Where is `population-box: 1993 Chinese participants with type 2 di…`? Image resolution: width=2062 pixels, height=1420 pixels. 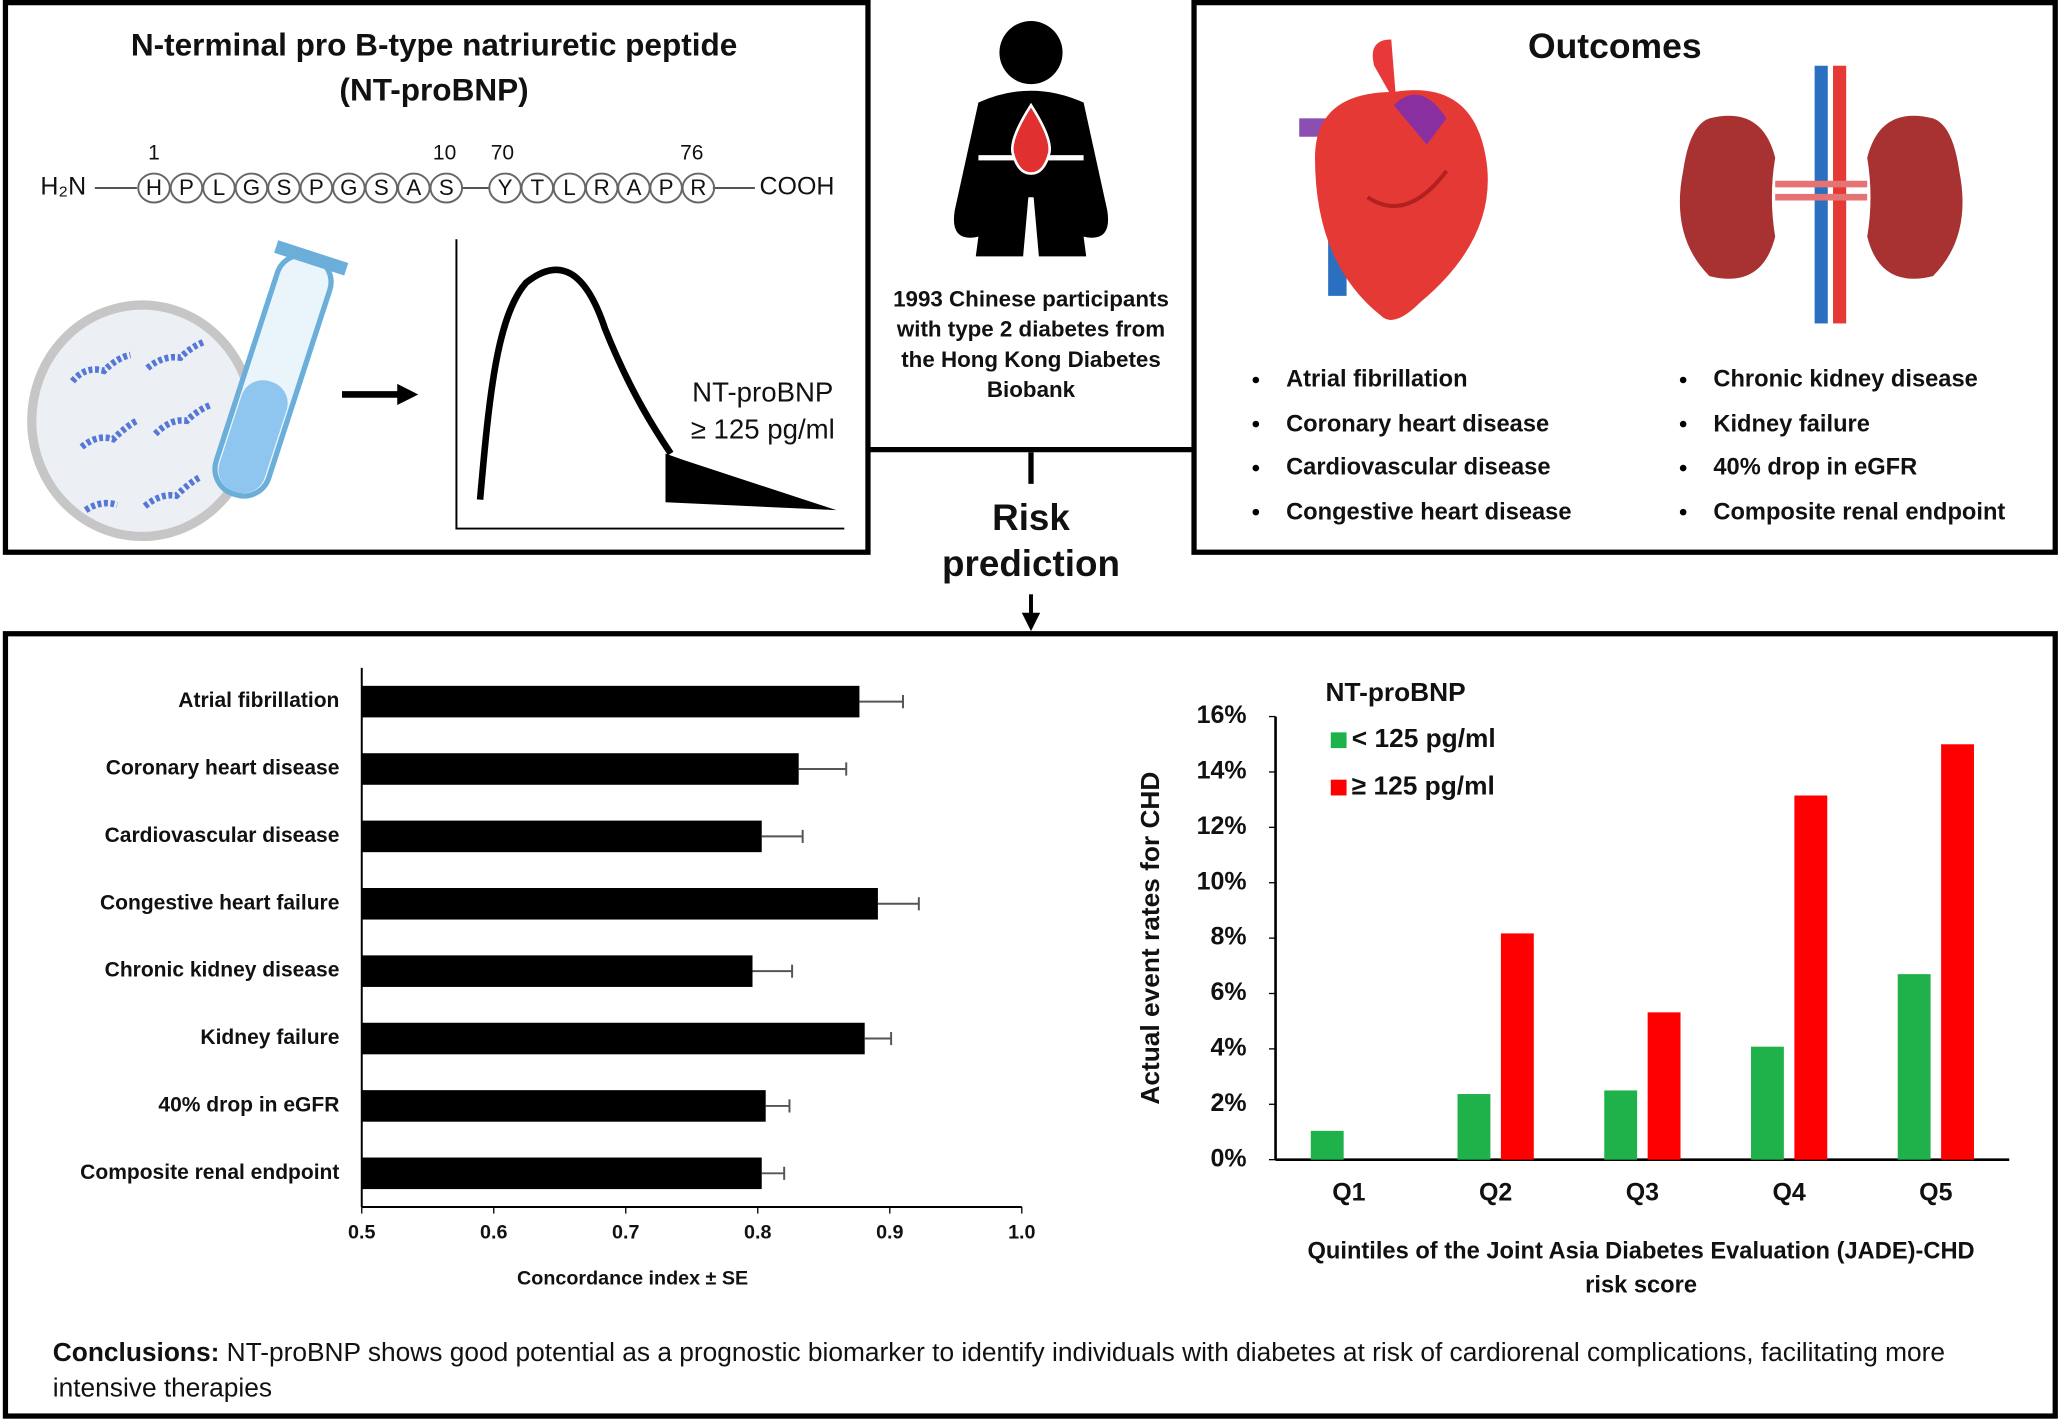
population-box: 1993 Chinese participants with type 2 di… is located at coordinates (1031, 345).